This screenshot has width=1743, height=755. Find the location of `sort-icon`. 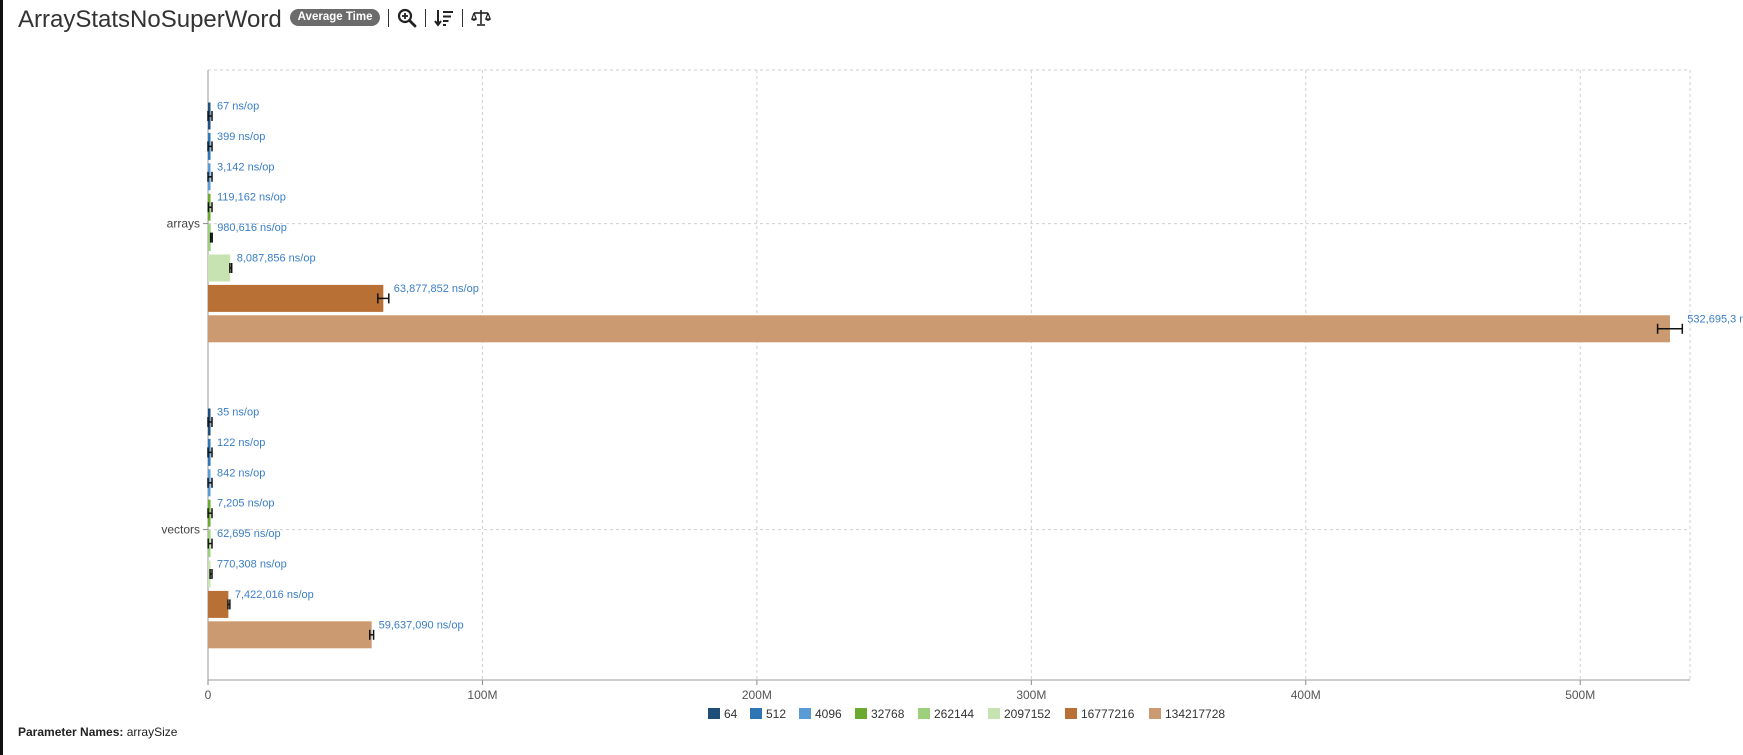

sort-icon is located at coordinates (444, 18).